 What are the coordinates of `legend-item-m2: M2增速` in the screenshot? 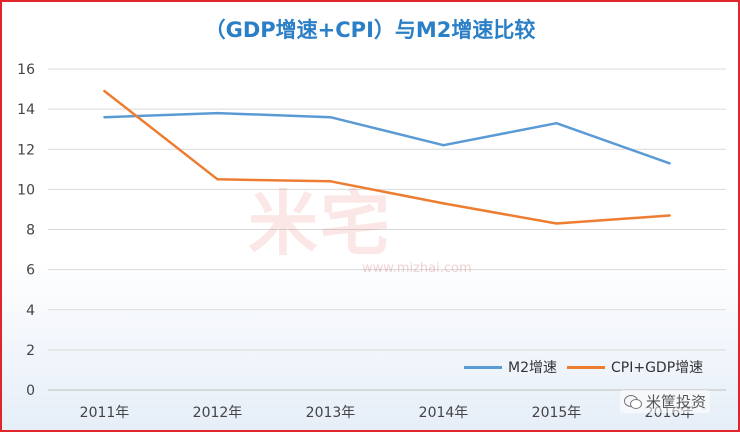 It's located at (510, 367).